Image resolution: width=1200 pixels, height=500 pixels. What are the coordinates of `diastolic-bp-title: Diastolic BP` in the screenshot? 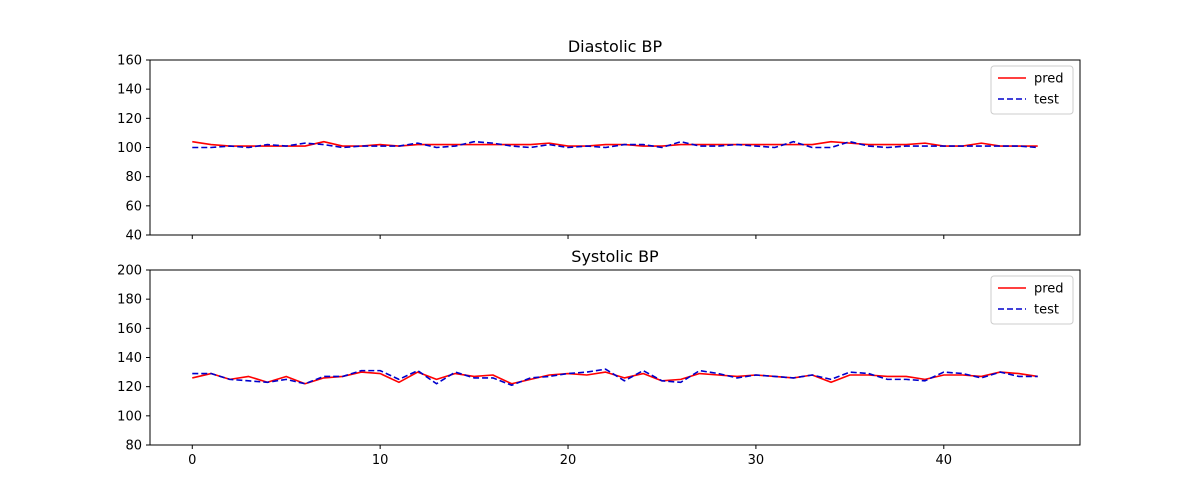 It's located at (615, 46).